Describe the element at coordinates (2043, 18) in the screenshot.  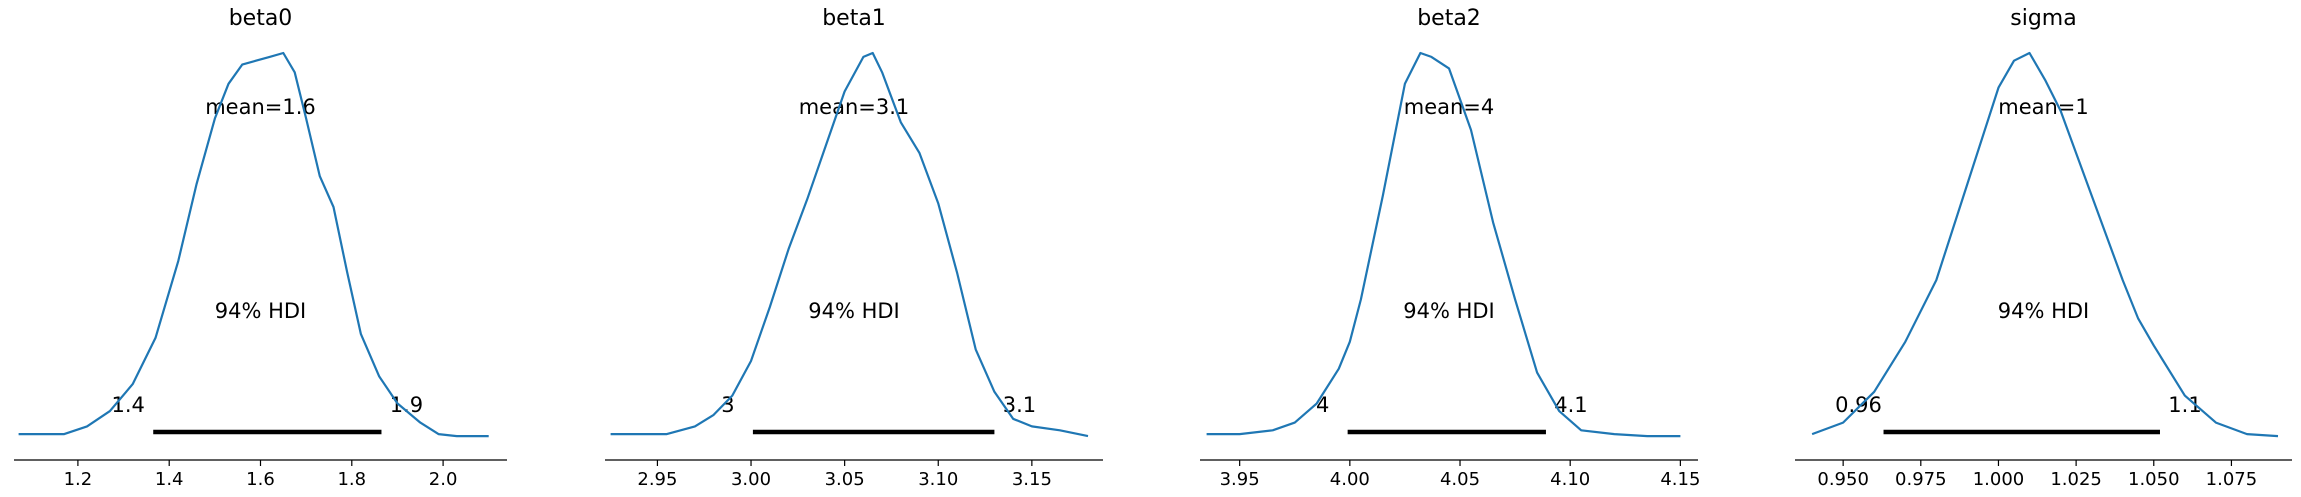
I see `panel-title: sigma` at that location.